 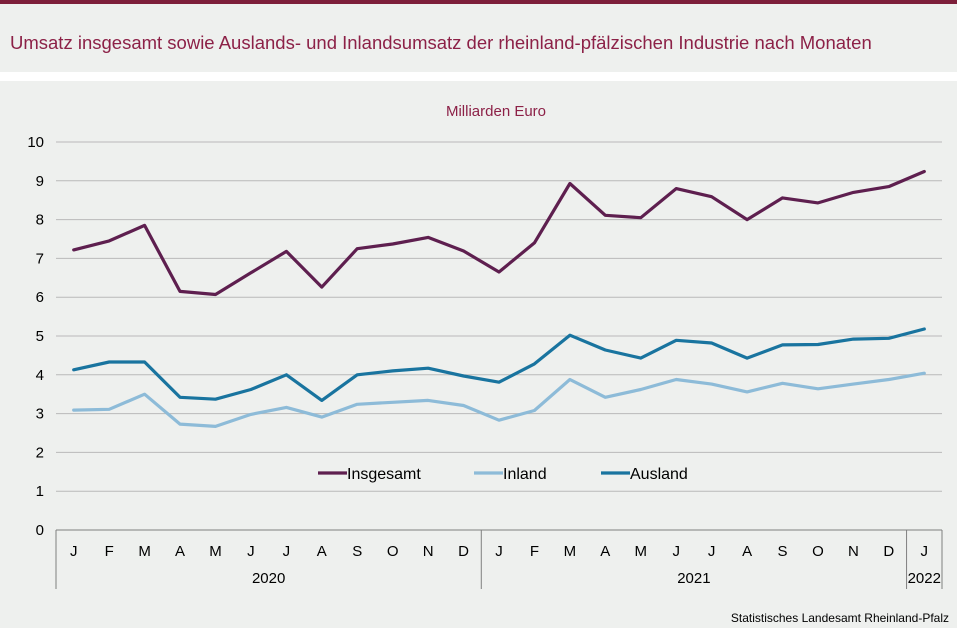 I want to click on series-line-inland, so click(x=499, y=399).